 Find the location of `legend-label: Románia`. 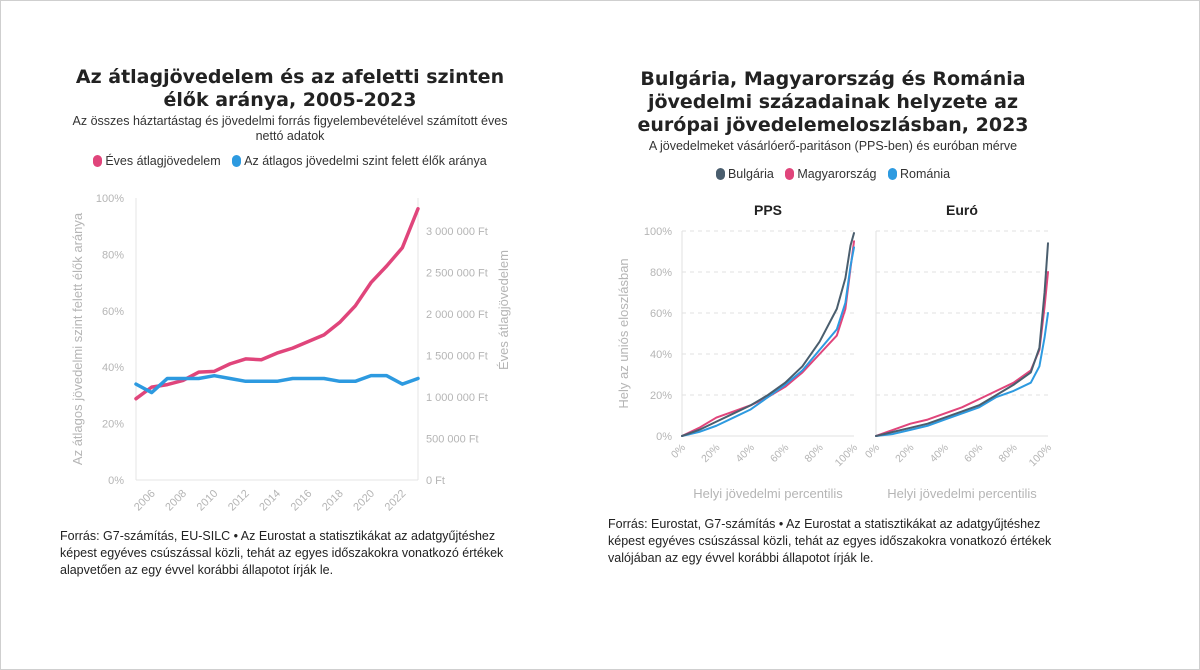

legend-label: Románia is located at coordinates (925, 174).